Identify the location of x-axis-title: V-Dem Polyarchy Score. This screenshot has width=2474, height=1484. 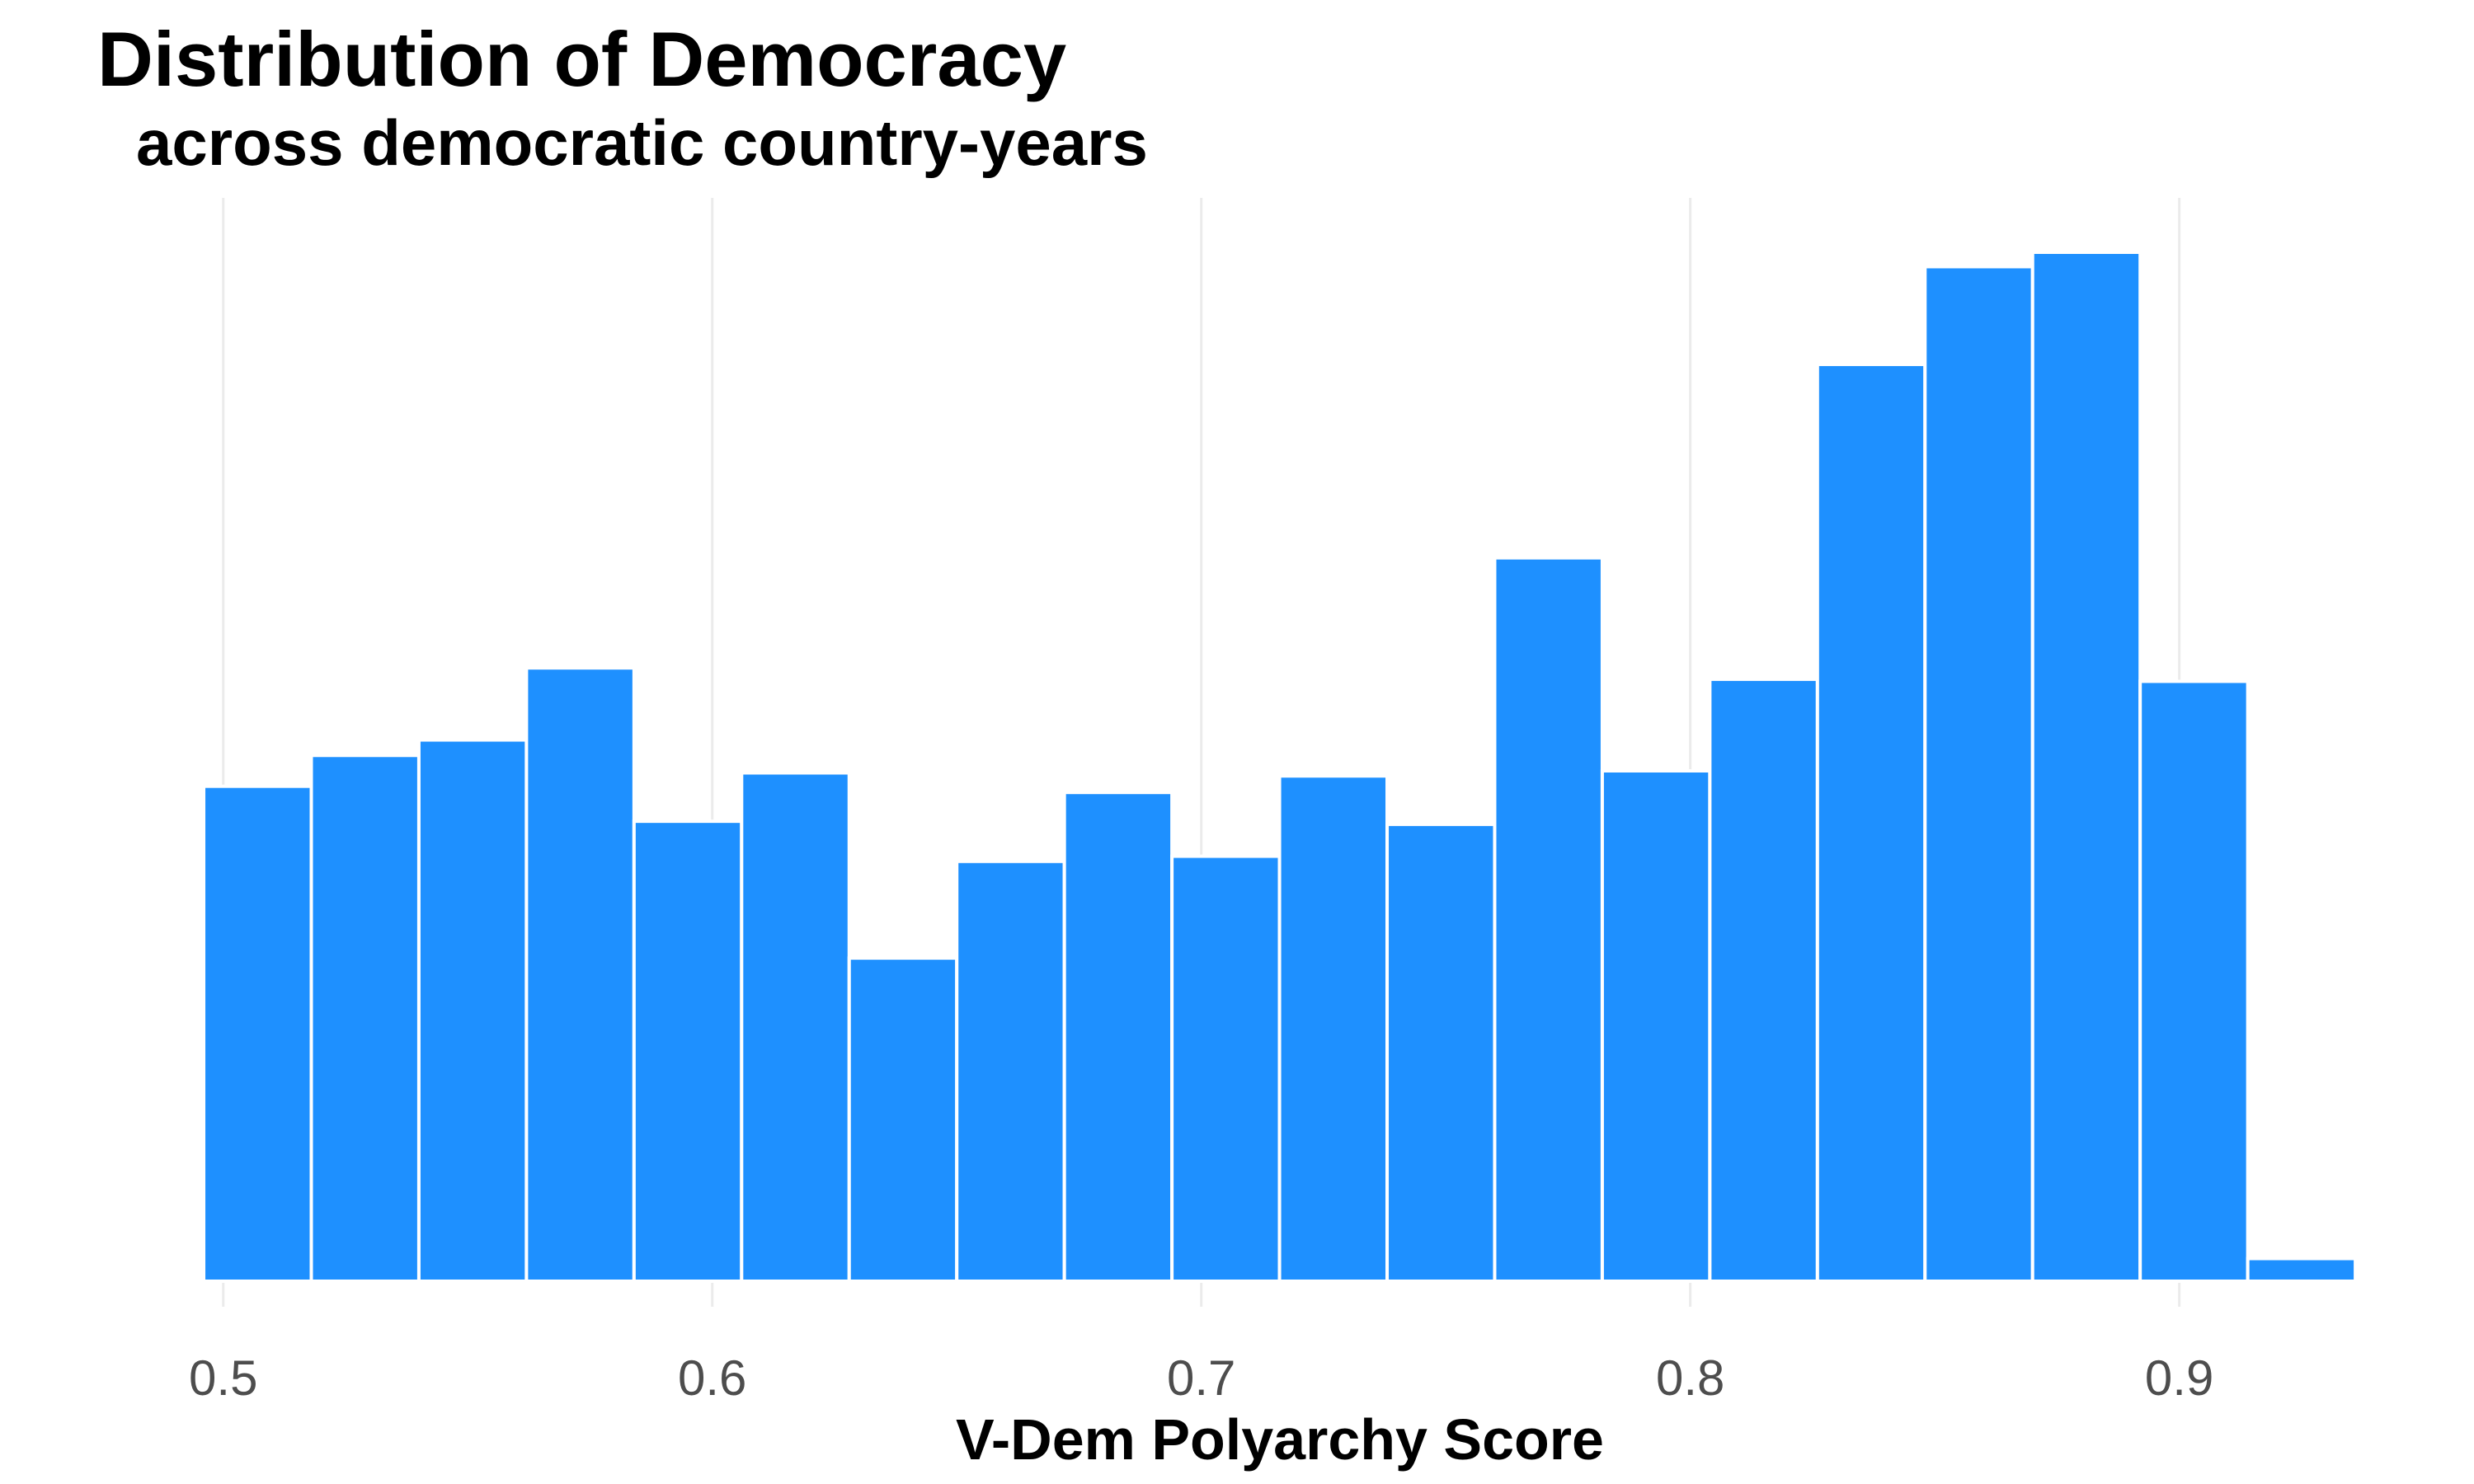
(1280, 1439).